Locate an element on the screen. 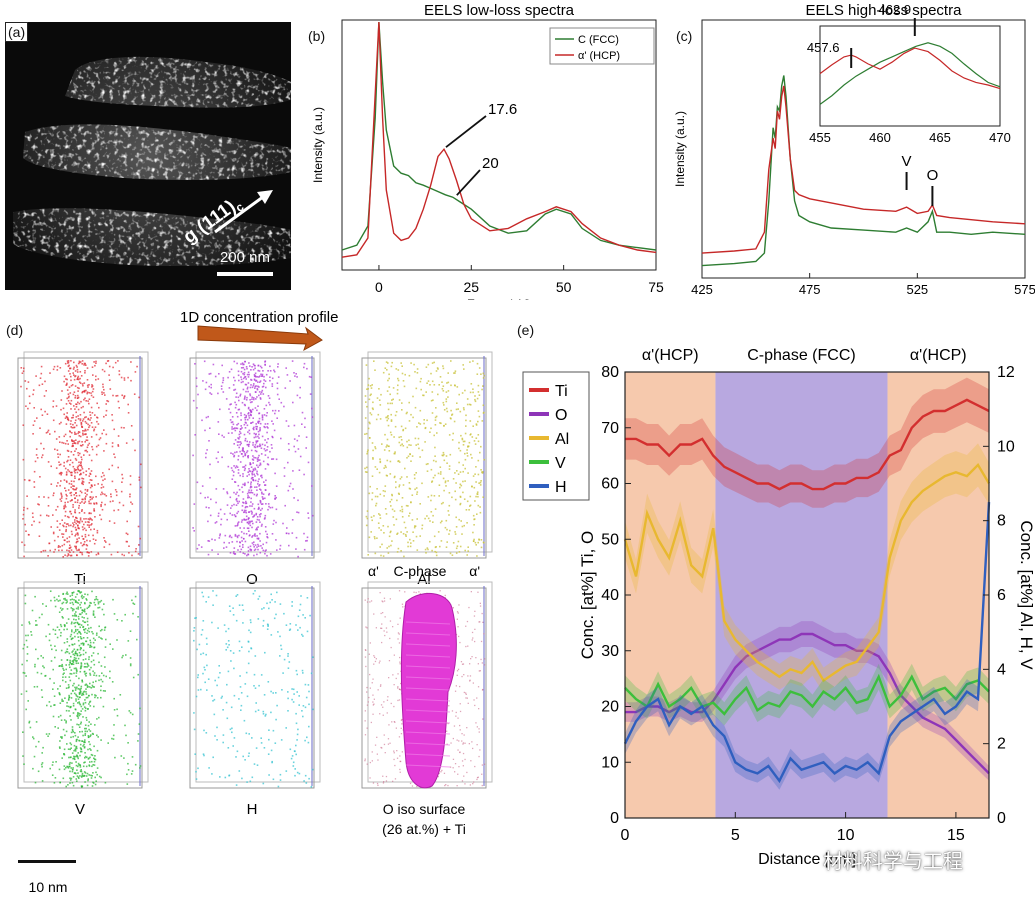  scale-bar-label-a: 200 nm is located at coordinates (245, 257).